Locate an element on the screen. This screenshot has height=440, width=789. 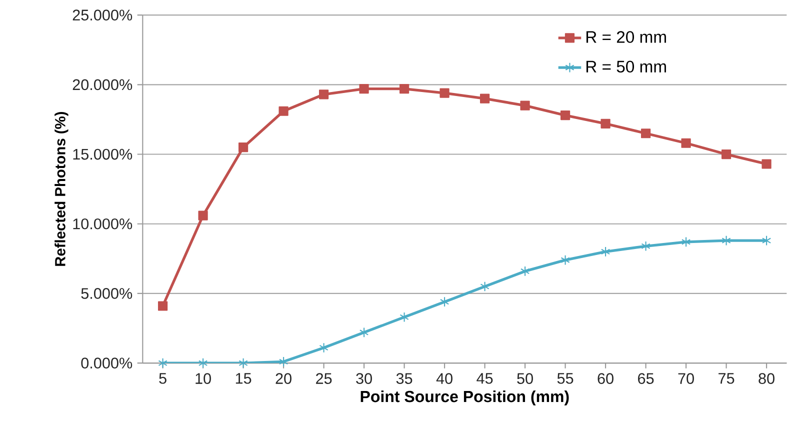
y-tick-label: 10.000% is located at coordinates (102, 224).